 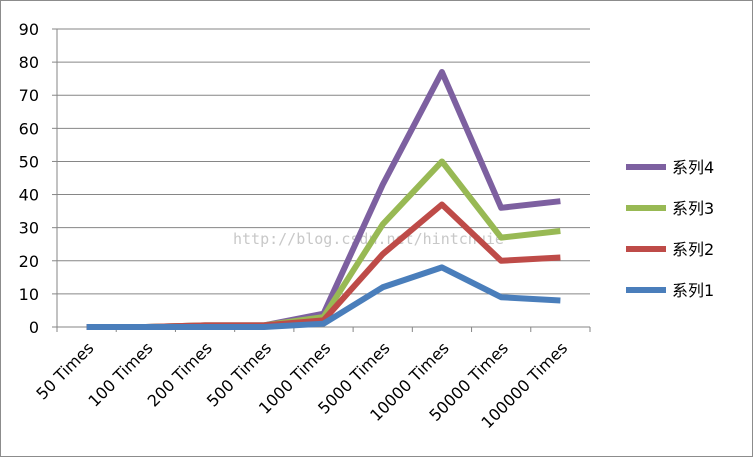 I want to click on y-tick-label: 10, so click(x=29, y=294).